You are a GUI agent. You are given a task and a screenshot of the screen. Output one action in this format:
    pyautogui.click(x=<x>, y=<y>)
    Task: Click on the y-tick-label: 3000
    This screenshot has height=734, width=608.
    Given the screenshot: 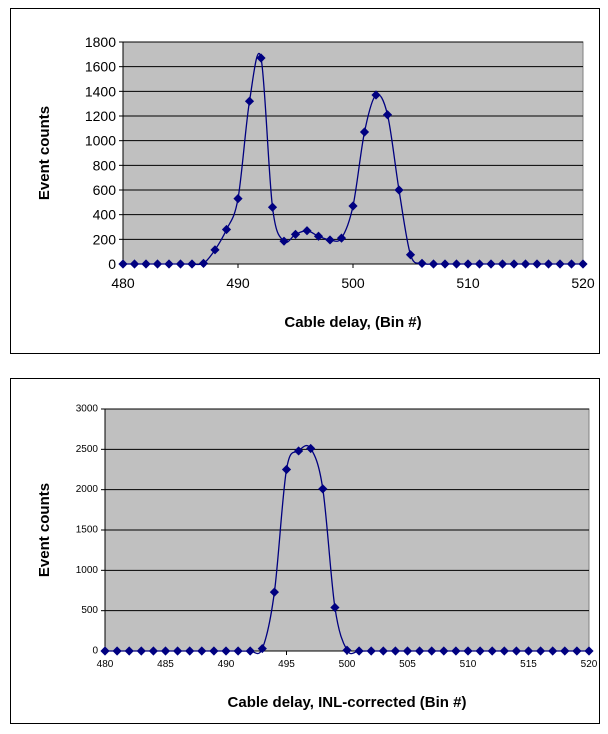 What is the action you would take?
    pyautogui.click(x=87, y=409)
    